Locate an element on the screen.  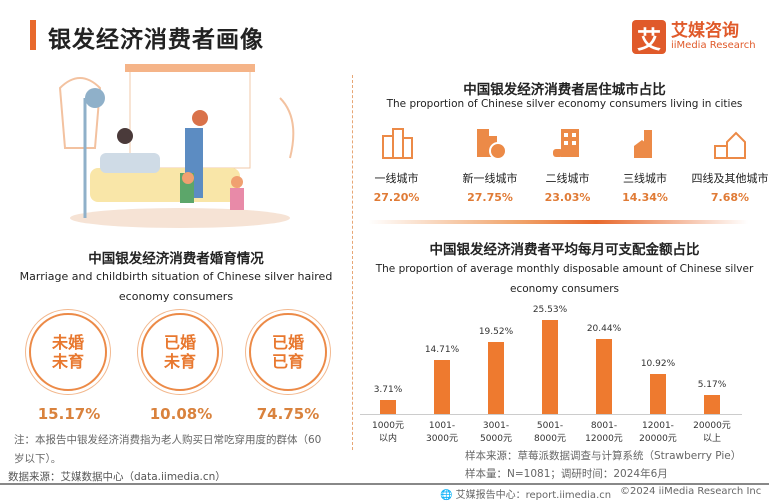
status-circle-married-with-child: 已婚 已育 is located at coordinates (288, 352).